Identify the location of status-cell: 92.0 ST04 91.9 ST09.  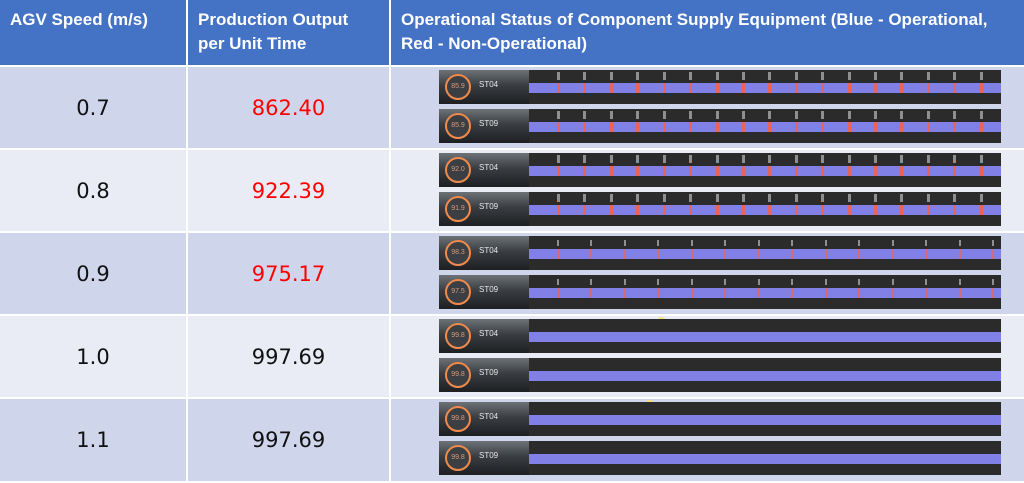
(707, 190).